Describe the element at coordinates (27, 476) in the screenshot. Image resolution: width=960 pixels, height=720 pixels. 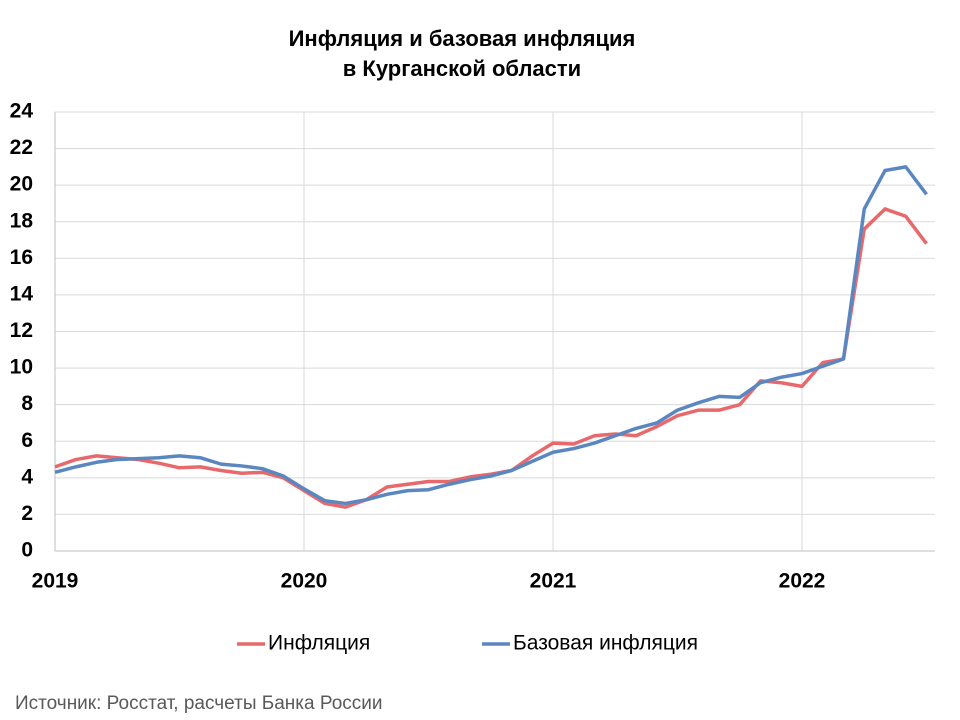
I see `y-tick-label: 4` at that location.